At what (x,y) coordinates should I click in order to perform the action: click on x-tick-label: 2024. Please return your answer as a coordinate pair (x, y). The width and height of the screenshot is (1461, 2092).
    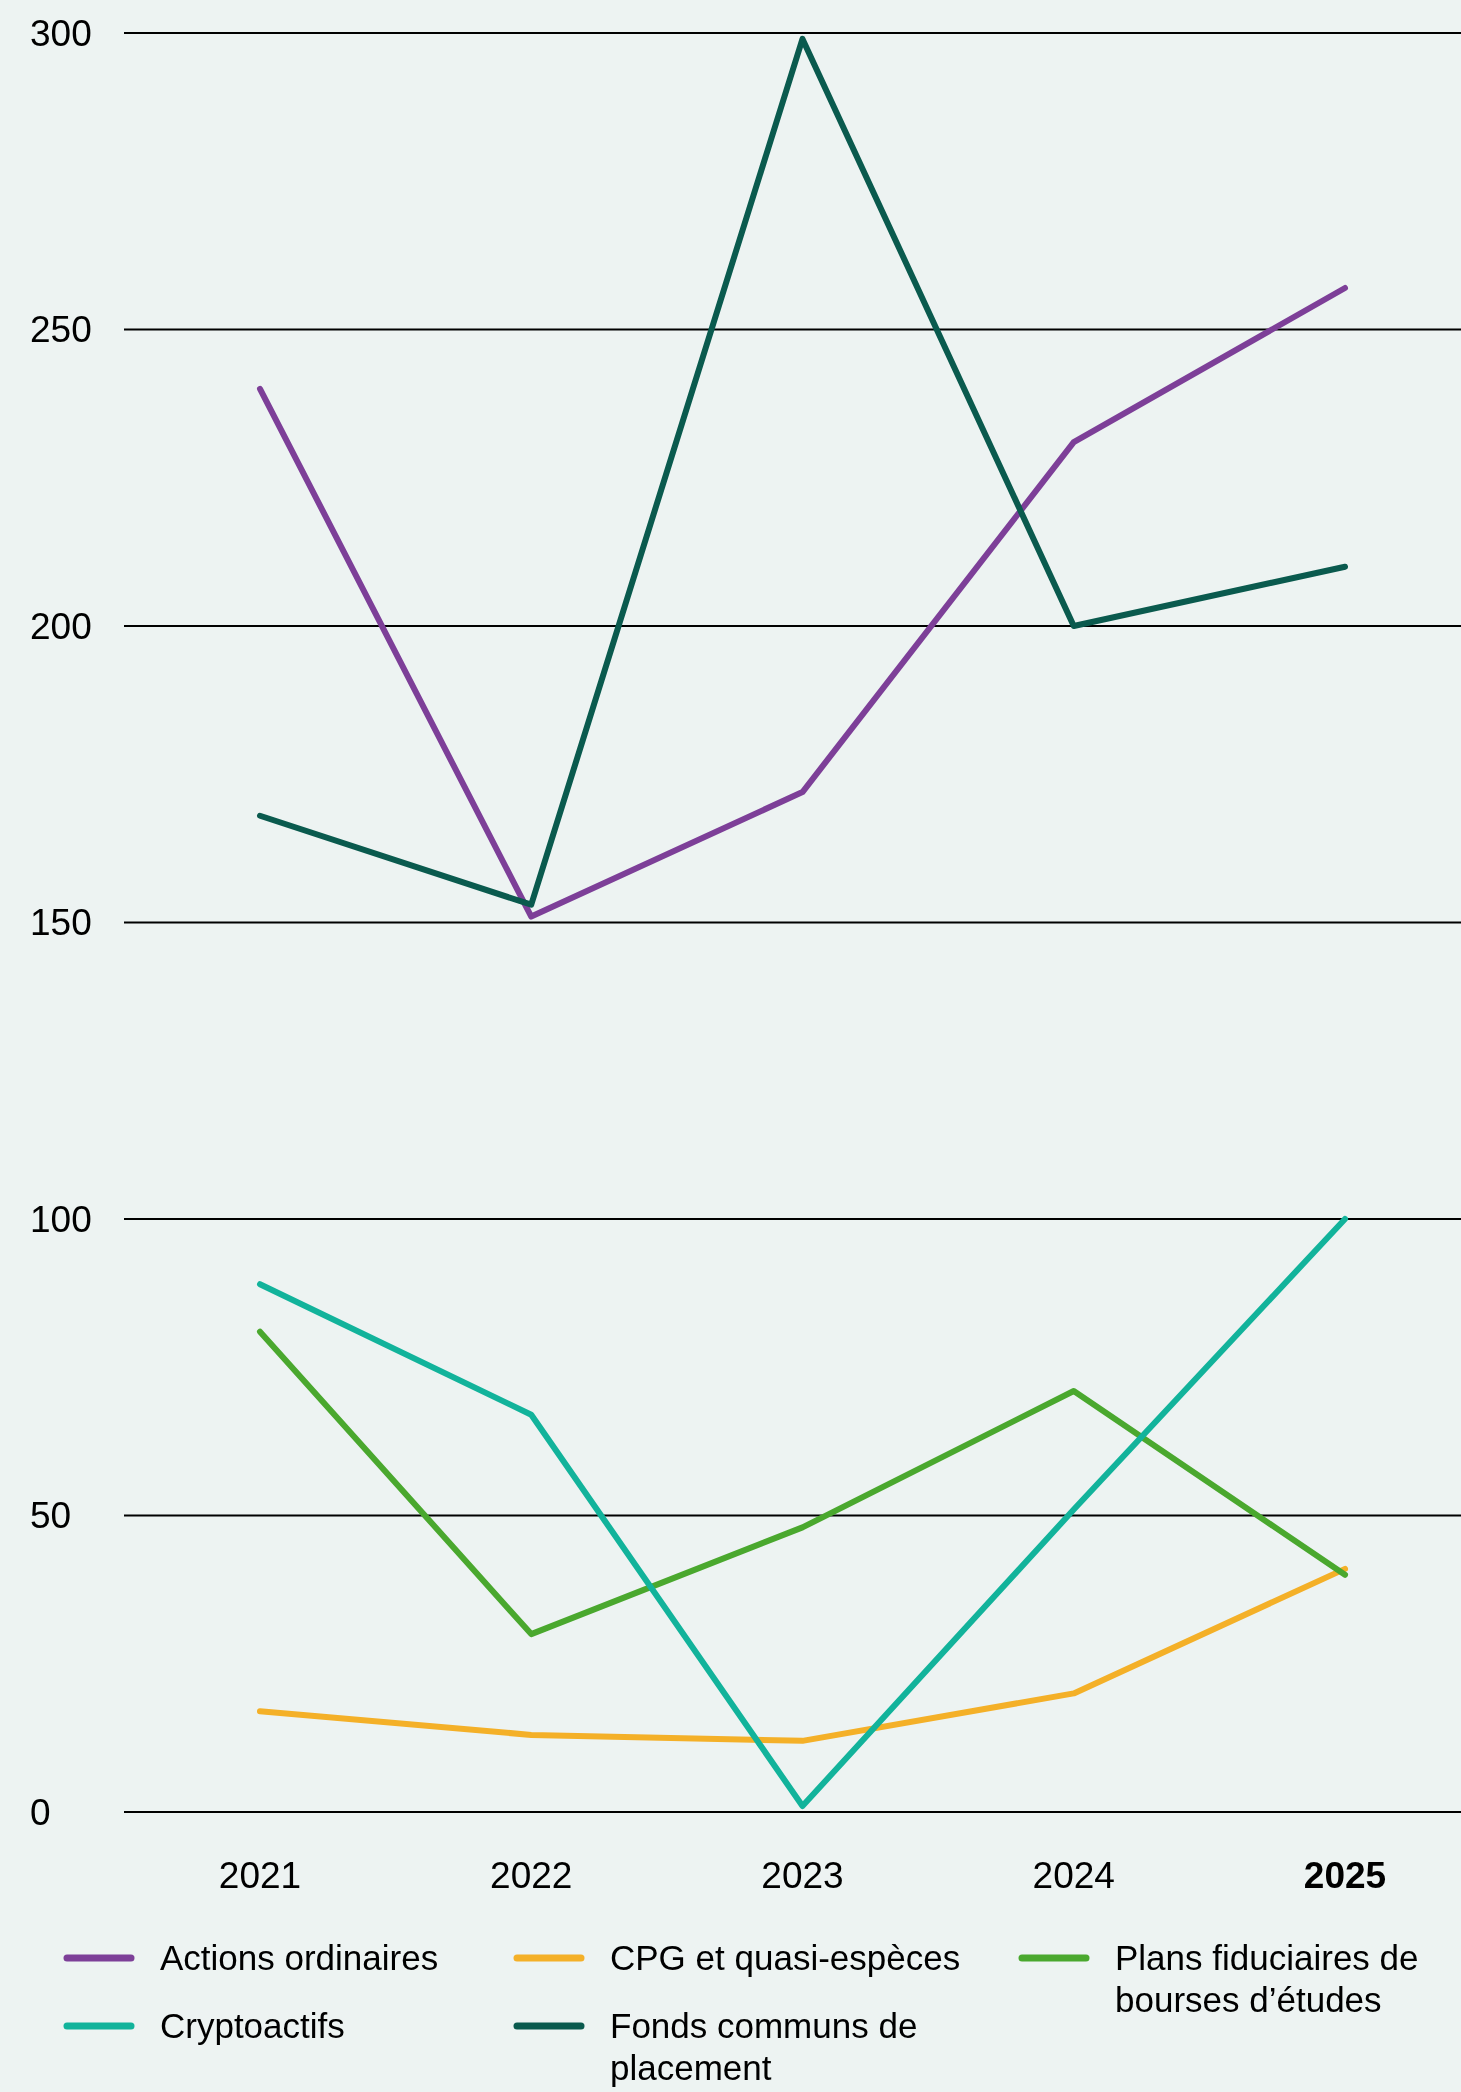
    Looking at the image, I should click on (1073, 1875).